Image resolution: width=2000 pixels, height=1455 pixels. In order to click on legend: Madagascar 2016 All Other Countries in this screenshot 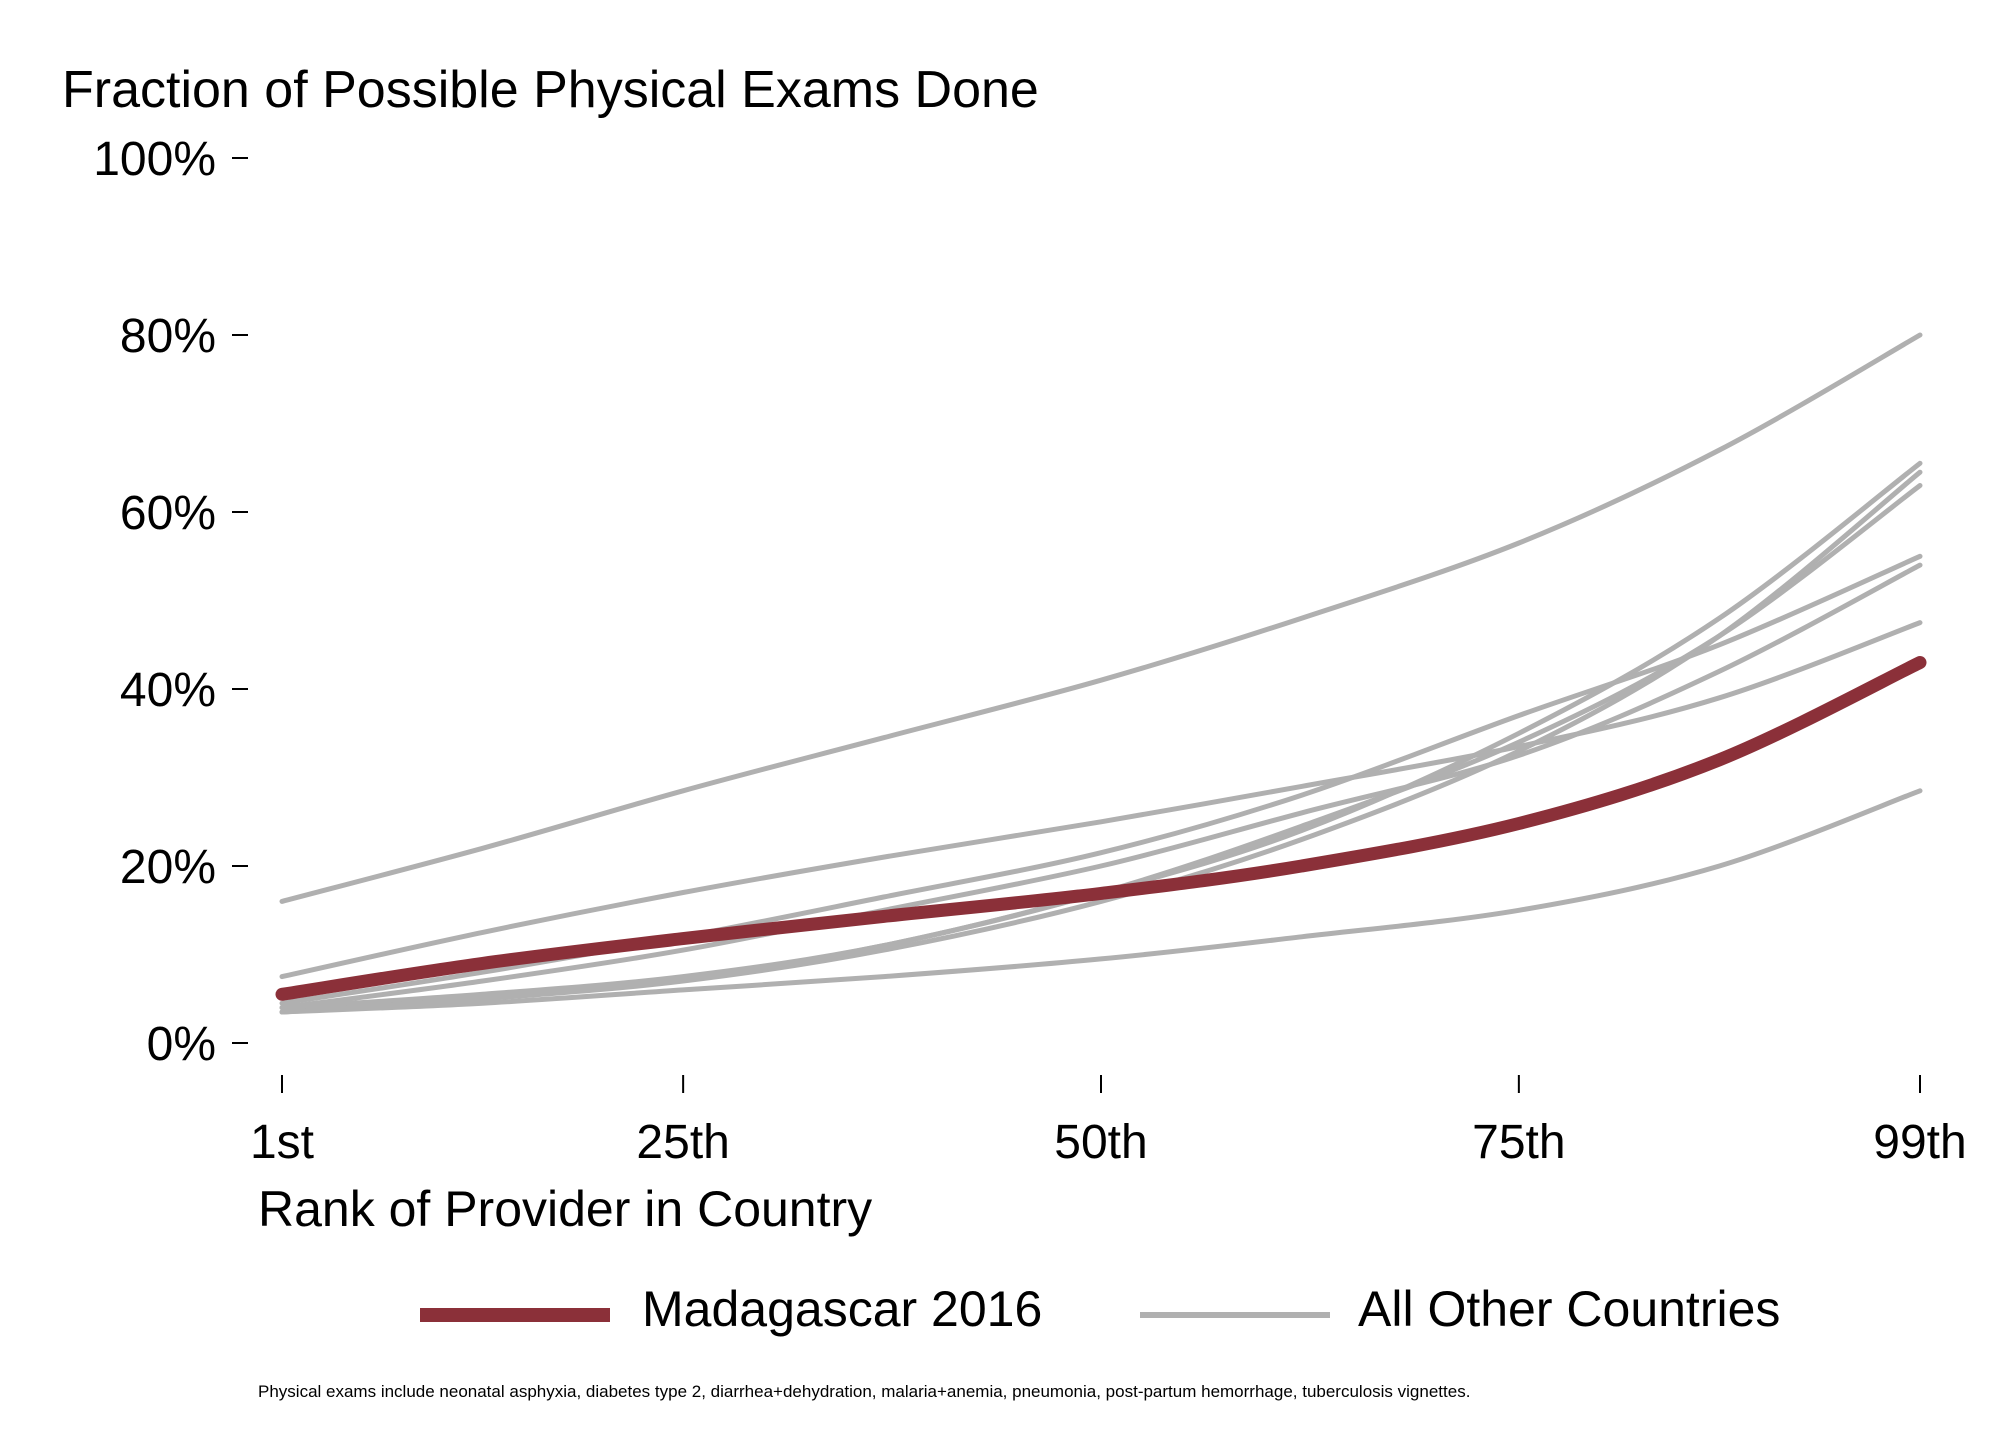, I will do `click(1000, 1315)`.